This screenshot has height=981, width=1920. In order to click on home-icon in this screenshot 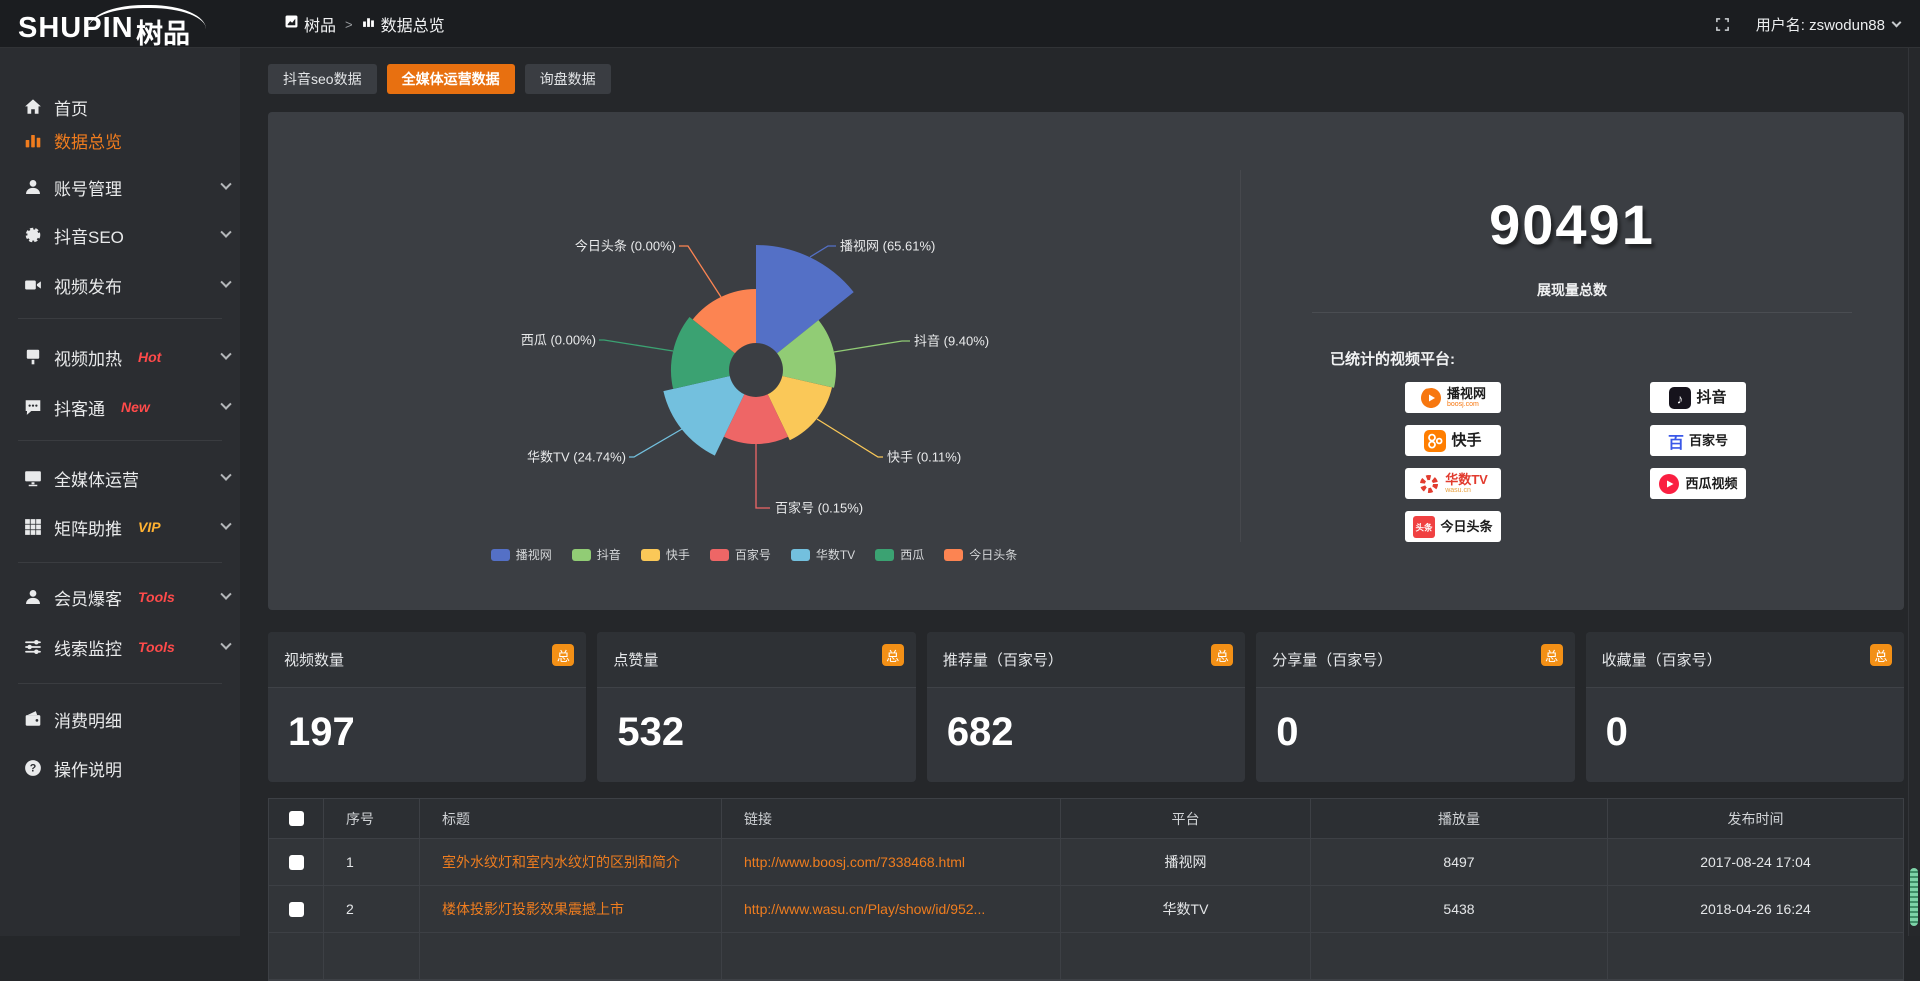, I will do `click(33, 106)`.